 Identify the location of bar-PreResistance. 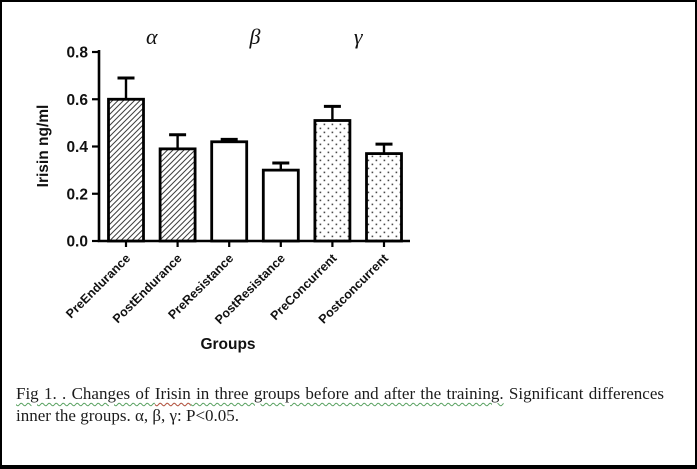
(229, 191).